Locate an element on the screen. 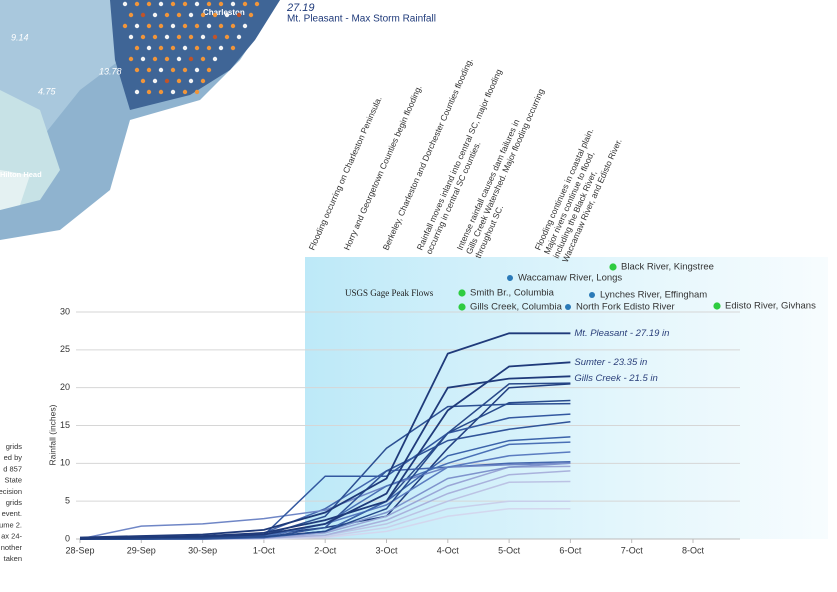 This screenshot has width=837, height=592. y-tick-label: 20 is located at coordinates (65, 387).